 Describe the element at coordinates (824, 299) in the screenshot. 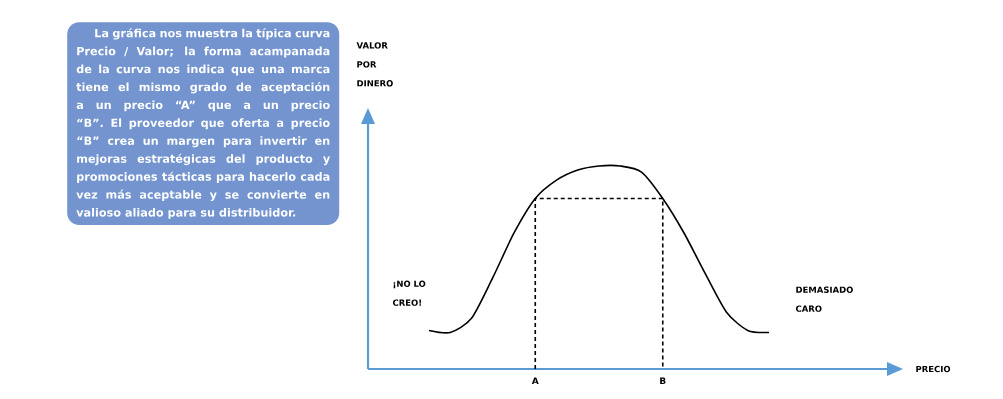

I see `text: DEMASIADO CARO` at that location.